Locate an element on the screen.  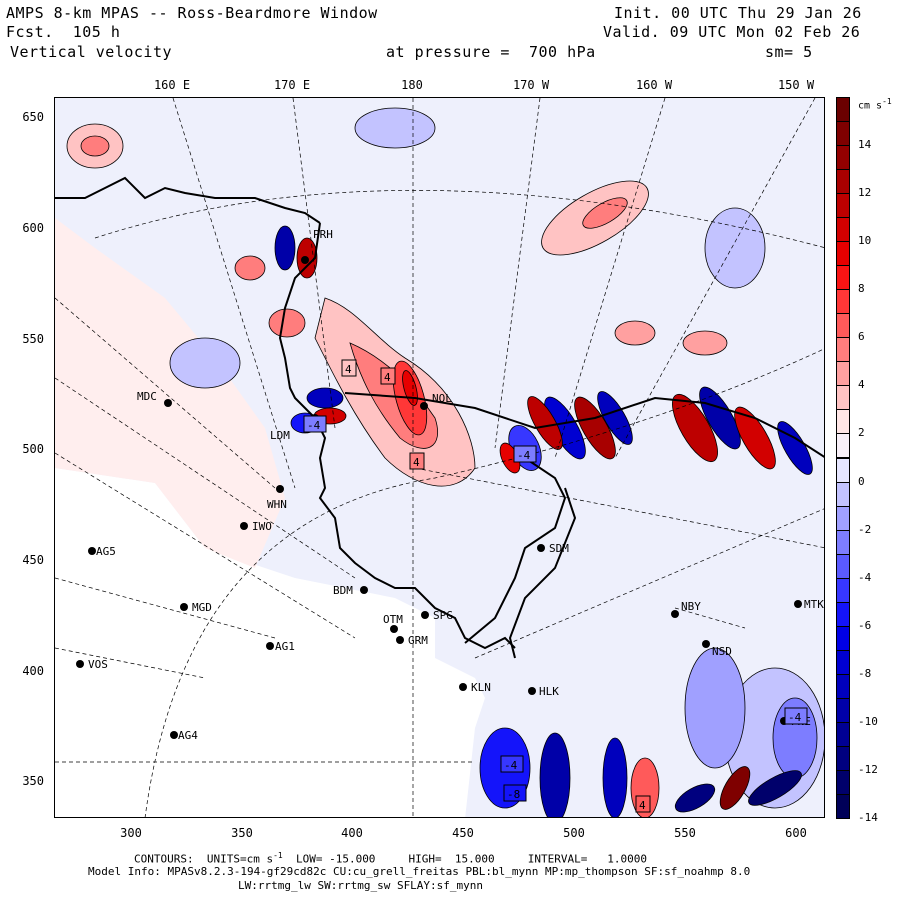
x-tick-label: 350 is located at coordinates (242, 833).